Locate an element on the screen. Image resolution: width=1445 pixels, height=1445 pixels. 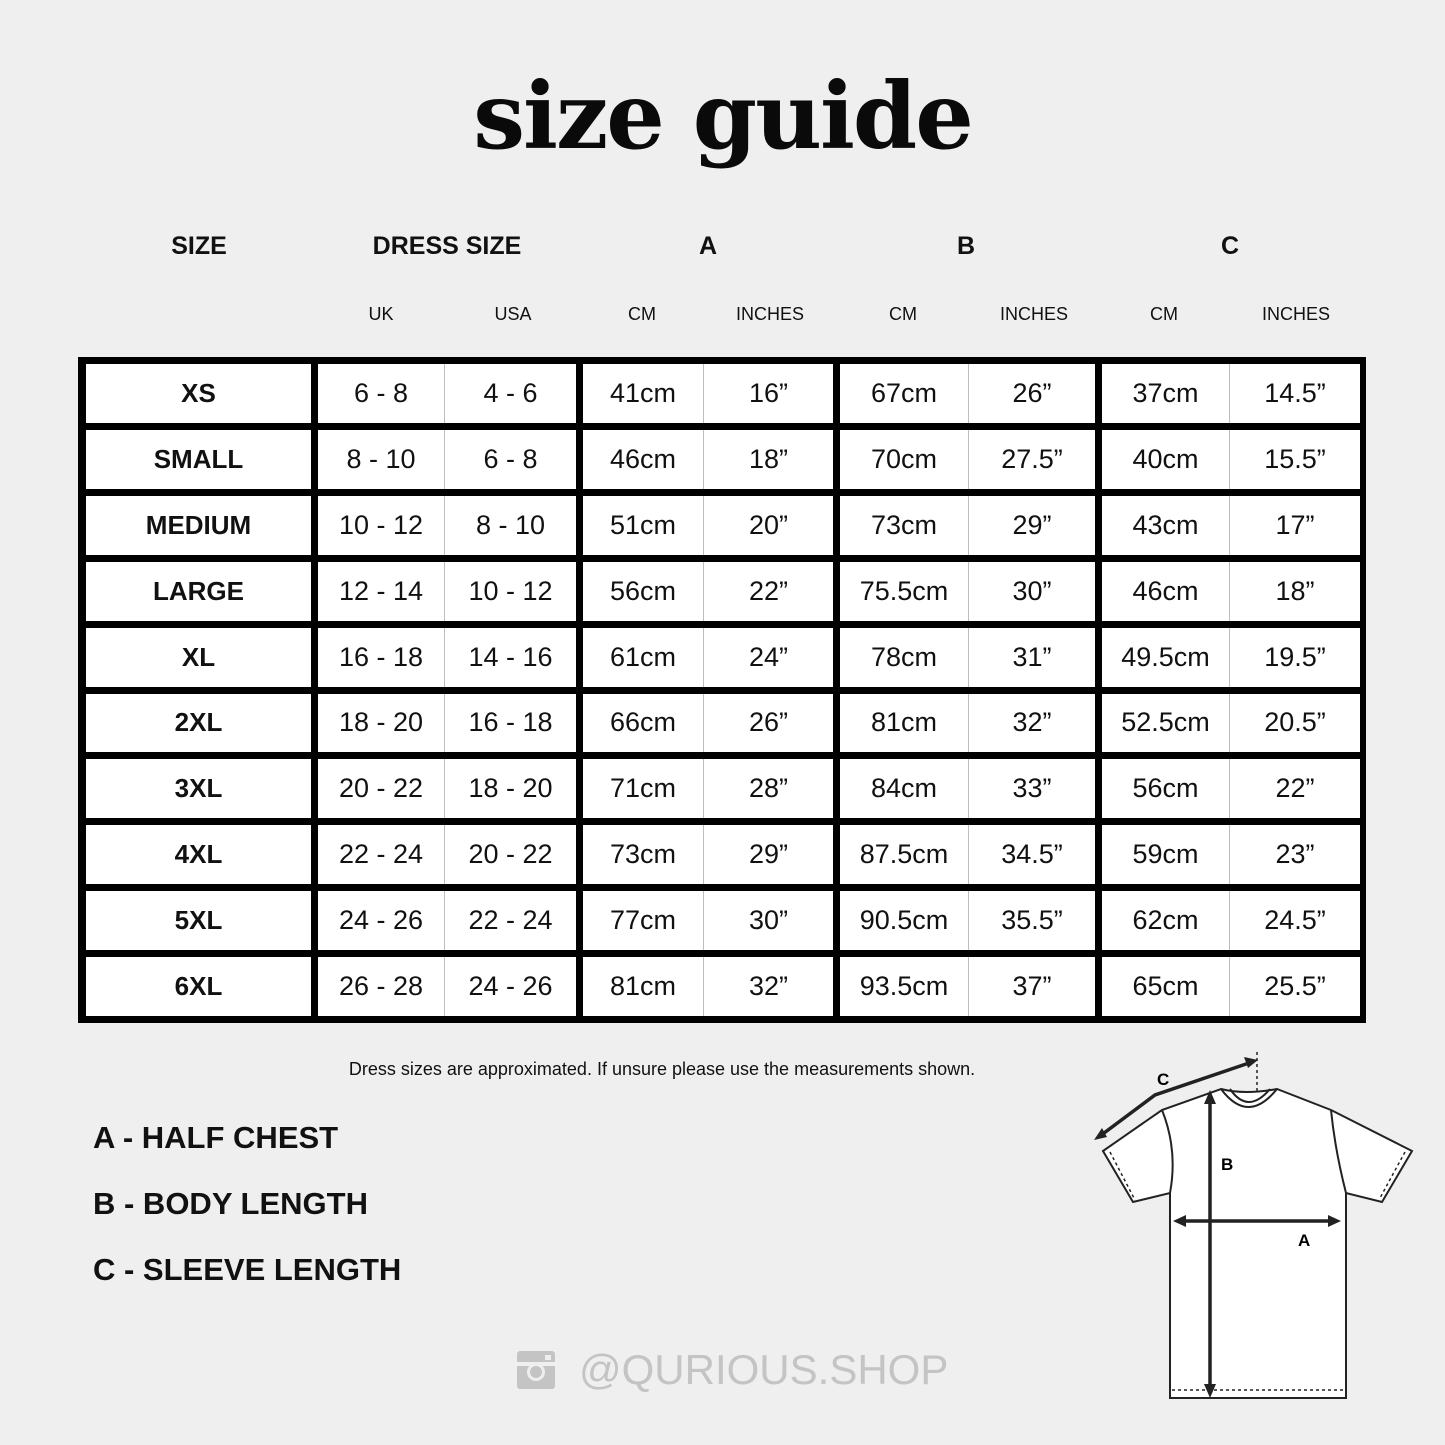
table-cell: 77cm is located at coordinates (643, 921).